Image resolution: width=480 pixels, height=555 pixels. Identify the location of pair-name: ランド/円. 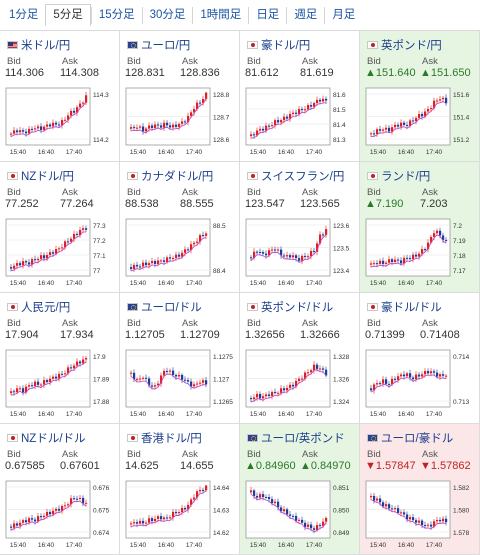
(406, 177).